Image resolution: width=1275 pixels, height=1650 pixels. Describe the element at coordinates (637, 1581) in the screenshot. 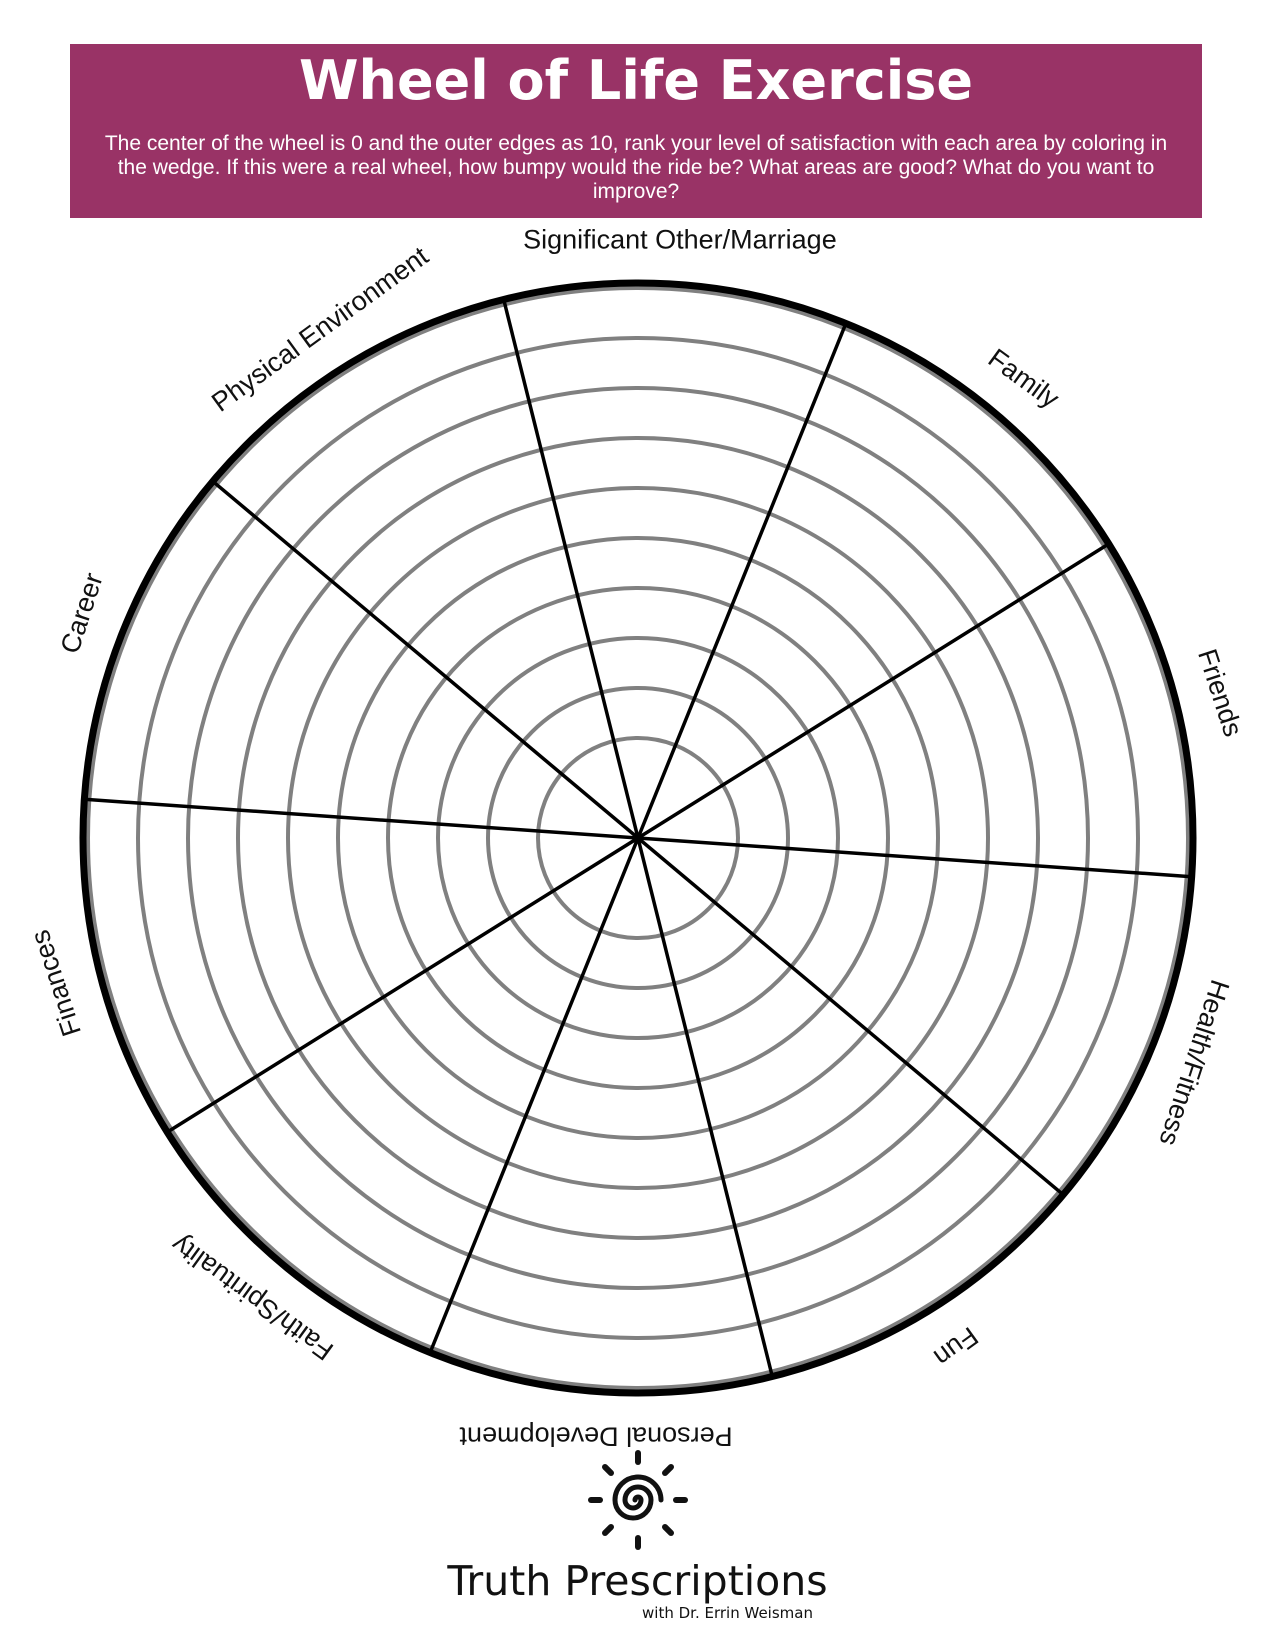

I see `brand-name: Truth Prescriptions` at that location.